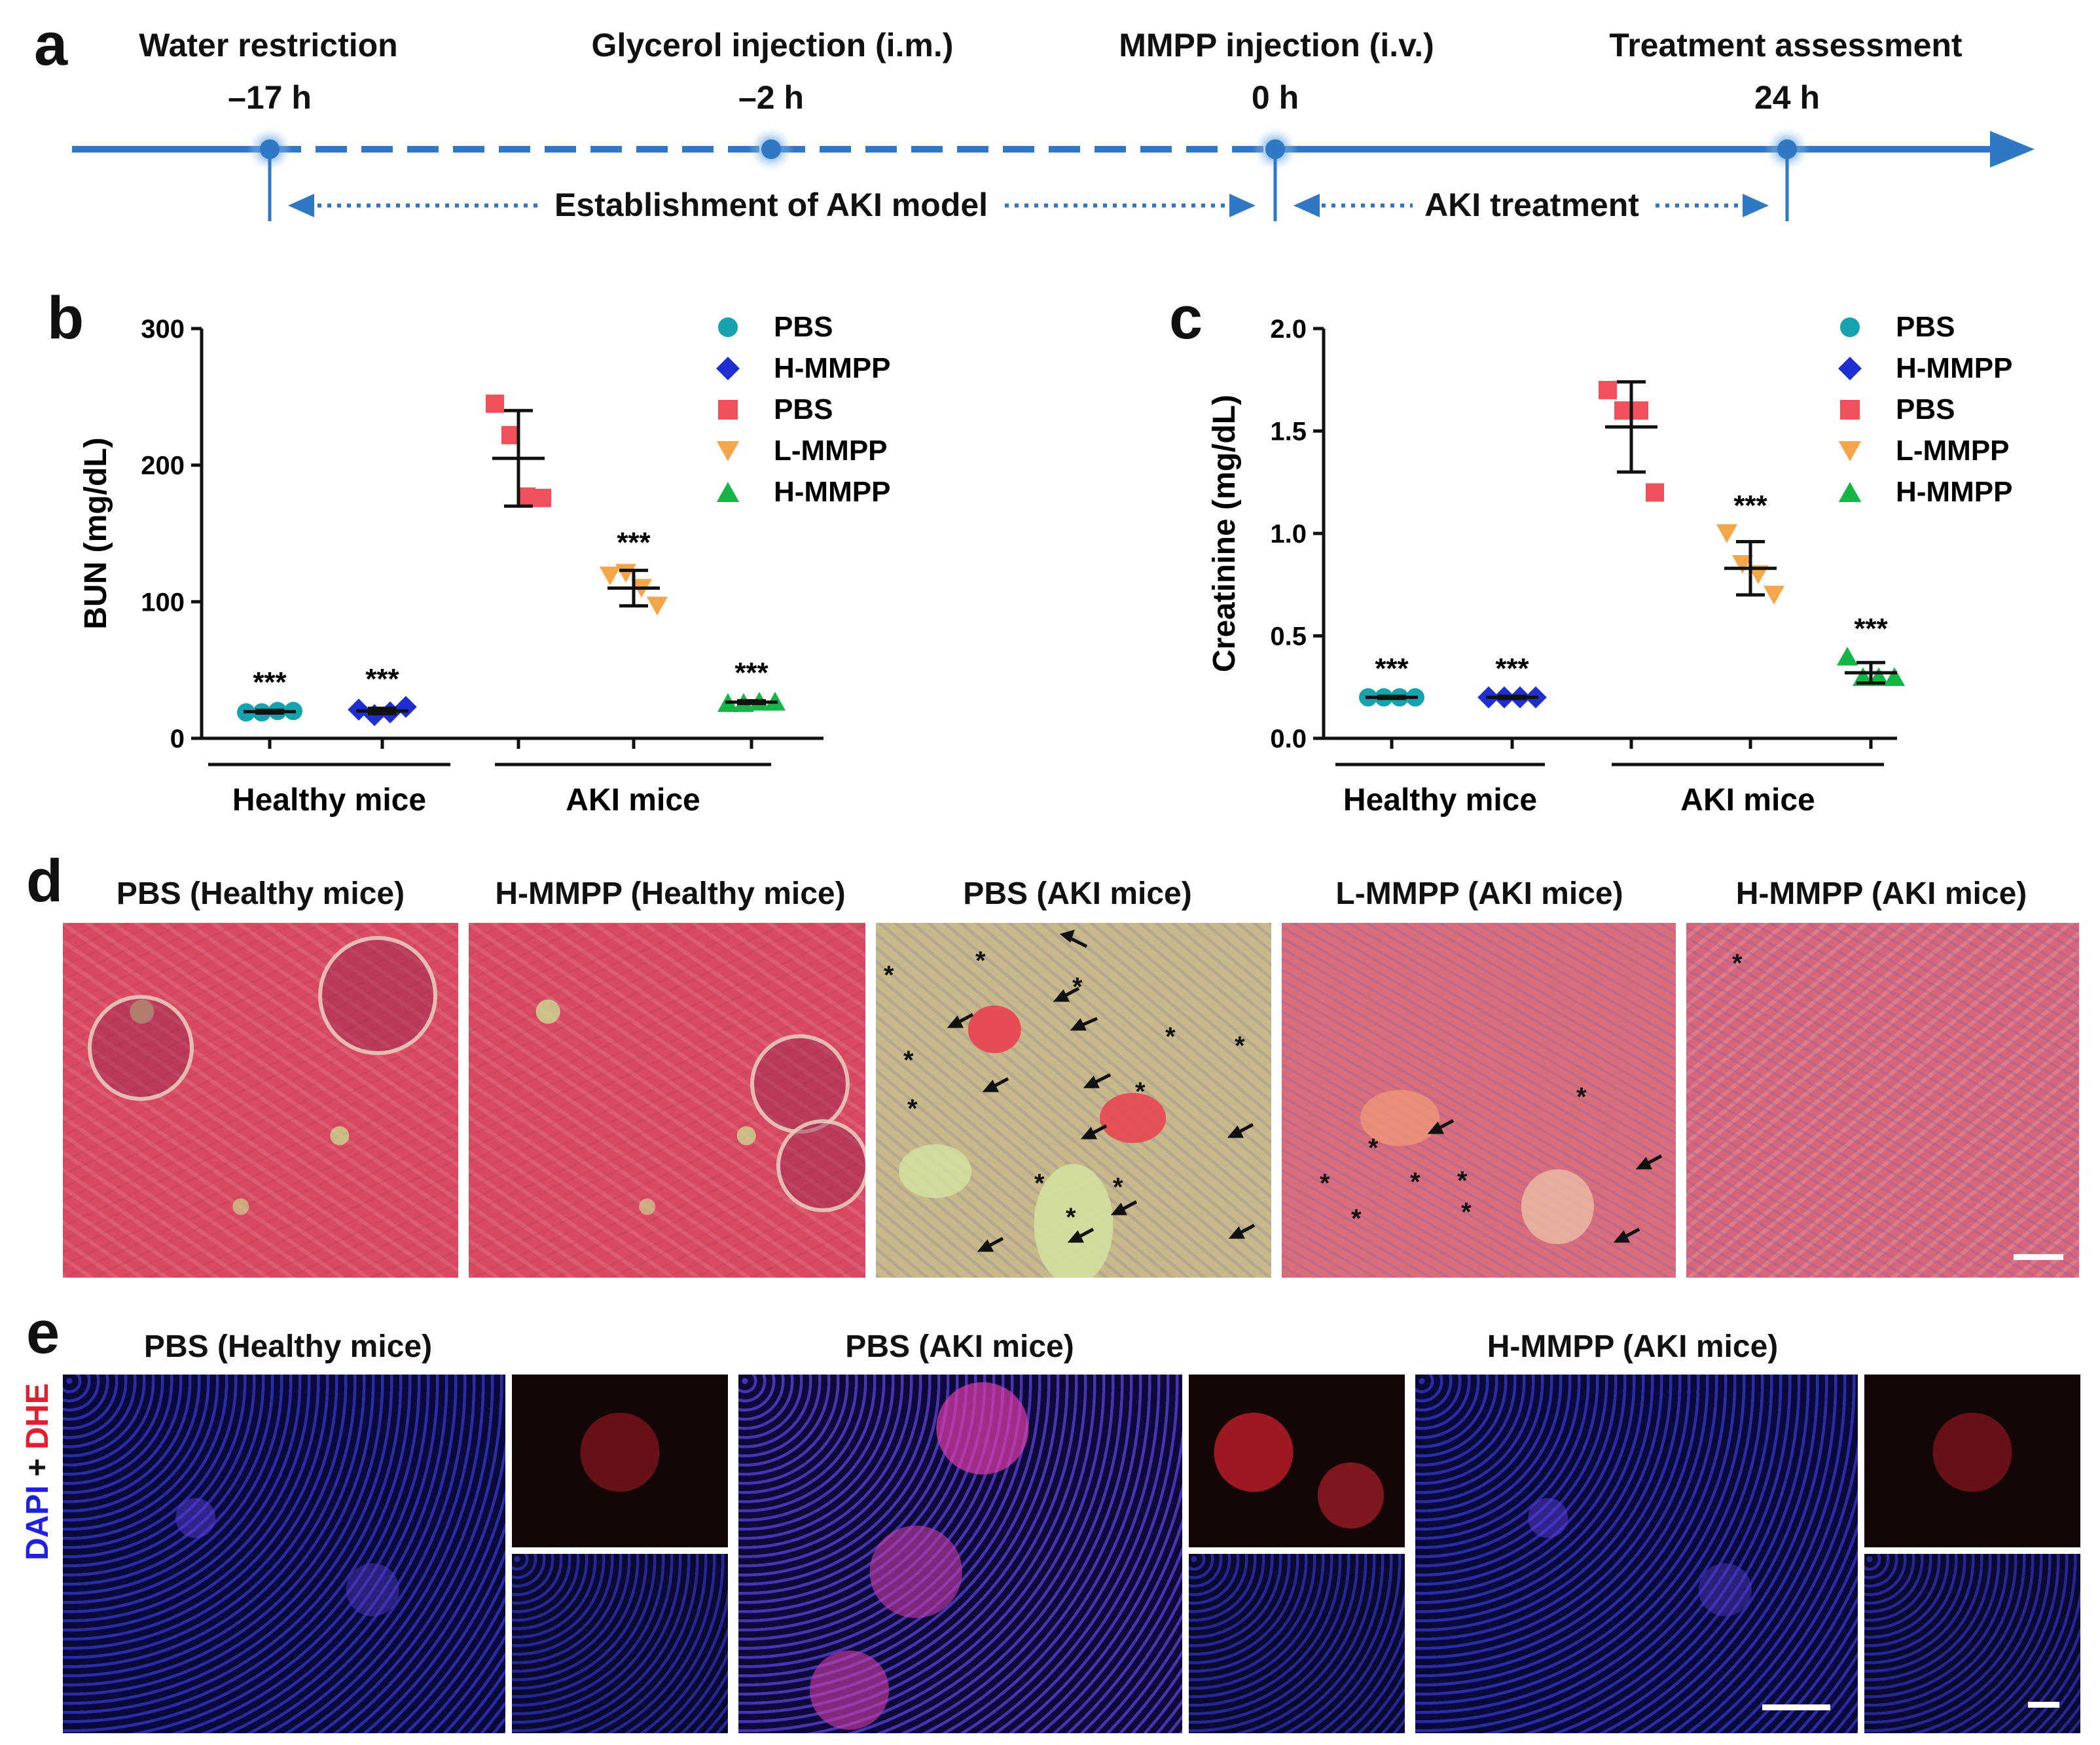  I want to click on timeline-event-time: –2 h, so click(772, 97).